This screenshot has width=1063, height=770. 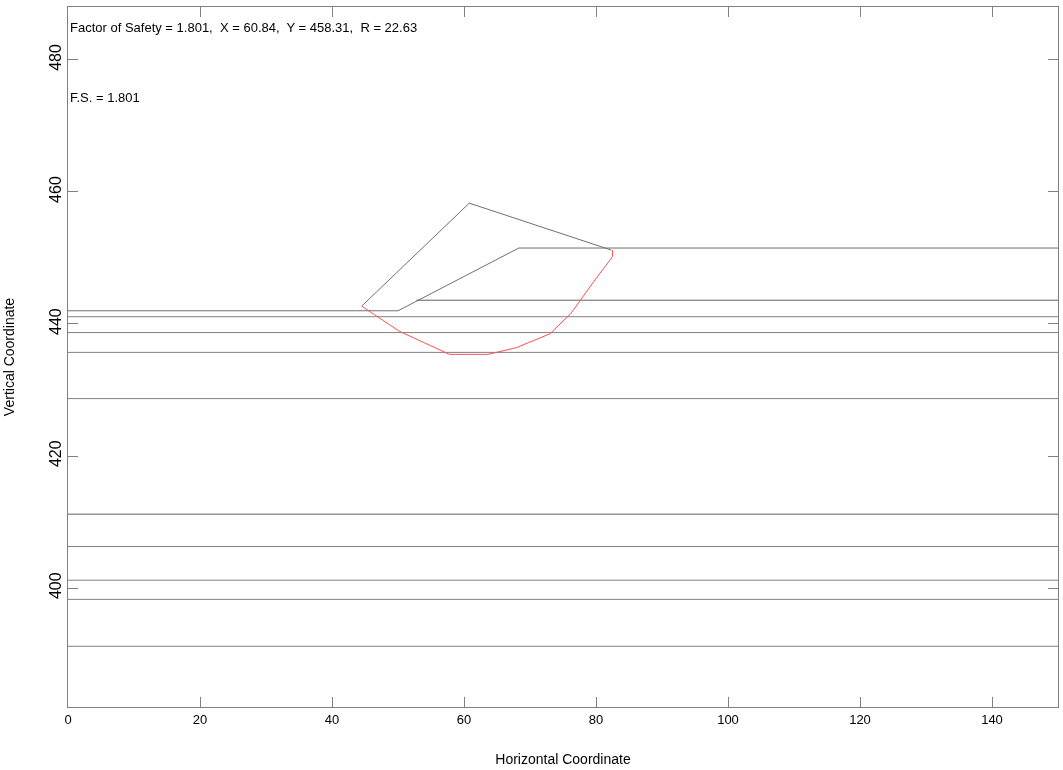 What do you see at coordinates (105, 97) in the screenshot?
I see `annotation: F.S. = 1.801` at bounding box center [105, 97].